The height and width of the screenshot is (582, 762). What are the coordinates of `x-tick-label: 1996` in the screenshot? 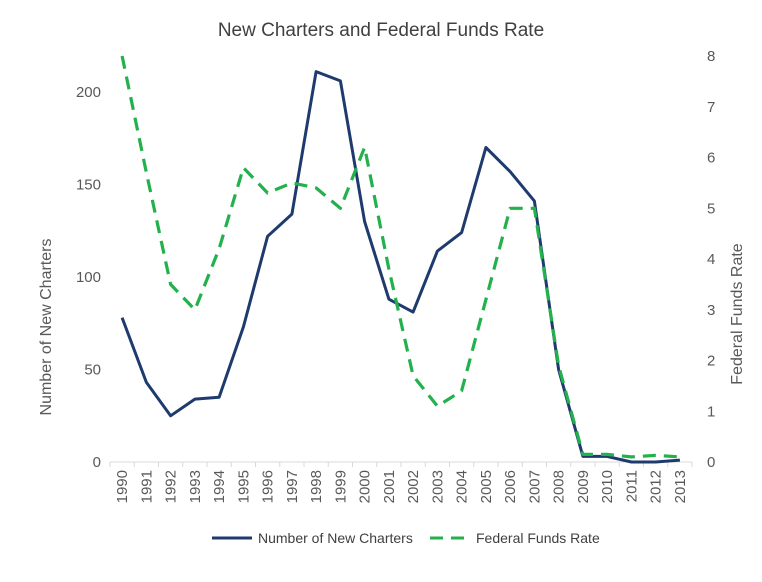 It's located at (268, 486).